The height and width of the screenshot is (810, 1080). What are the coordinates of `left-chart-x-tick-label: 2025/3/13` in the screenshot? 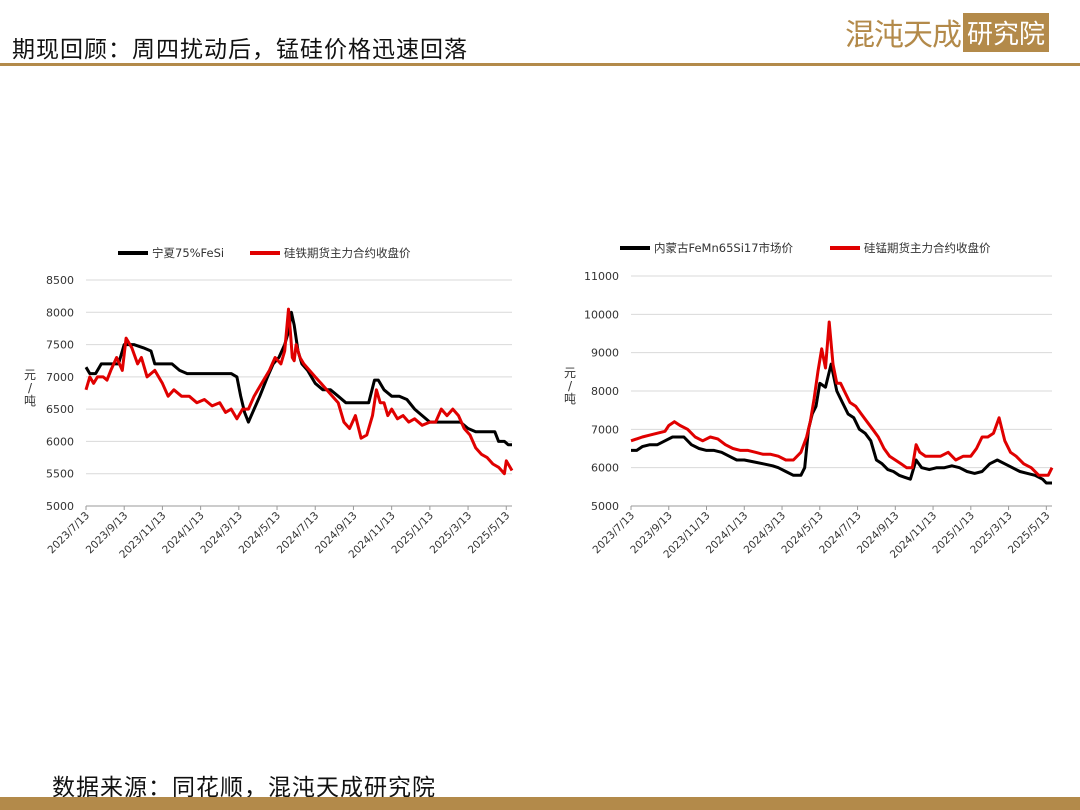 It's located at (451, 533).